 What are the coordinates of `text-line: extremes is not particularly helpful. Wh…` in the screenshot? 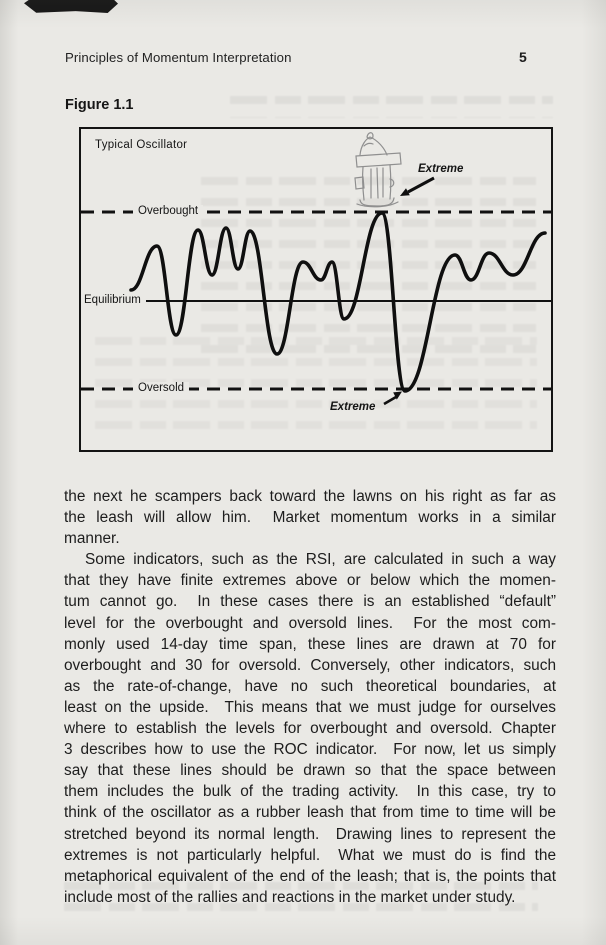 It's located at (310, 855).